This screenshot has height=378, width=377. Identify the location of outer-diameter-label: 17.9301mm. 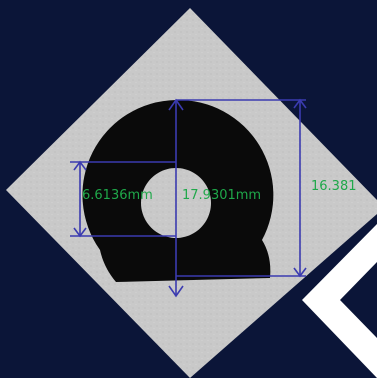
(221, 195).